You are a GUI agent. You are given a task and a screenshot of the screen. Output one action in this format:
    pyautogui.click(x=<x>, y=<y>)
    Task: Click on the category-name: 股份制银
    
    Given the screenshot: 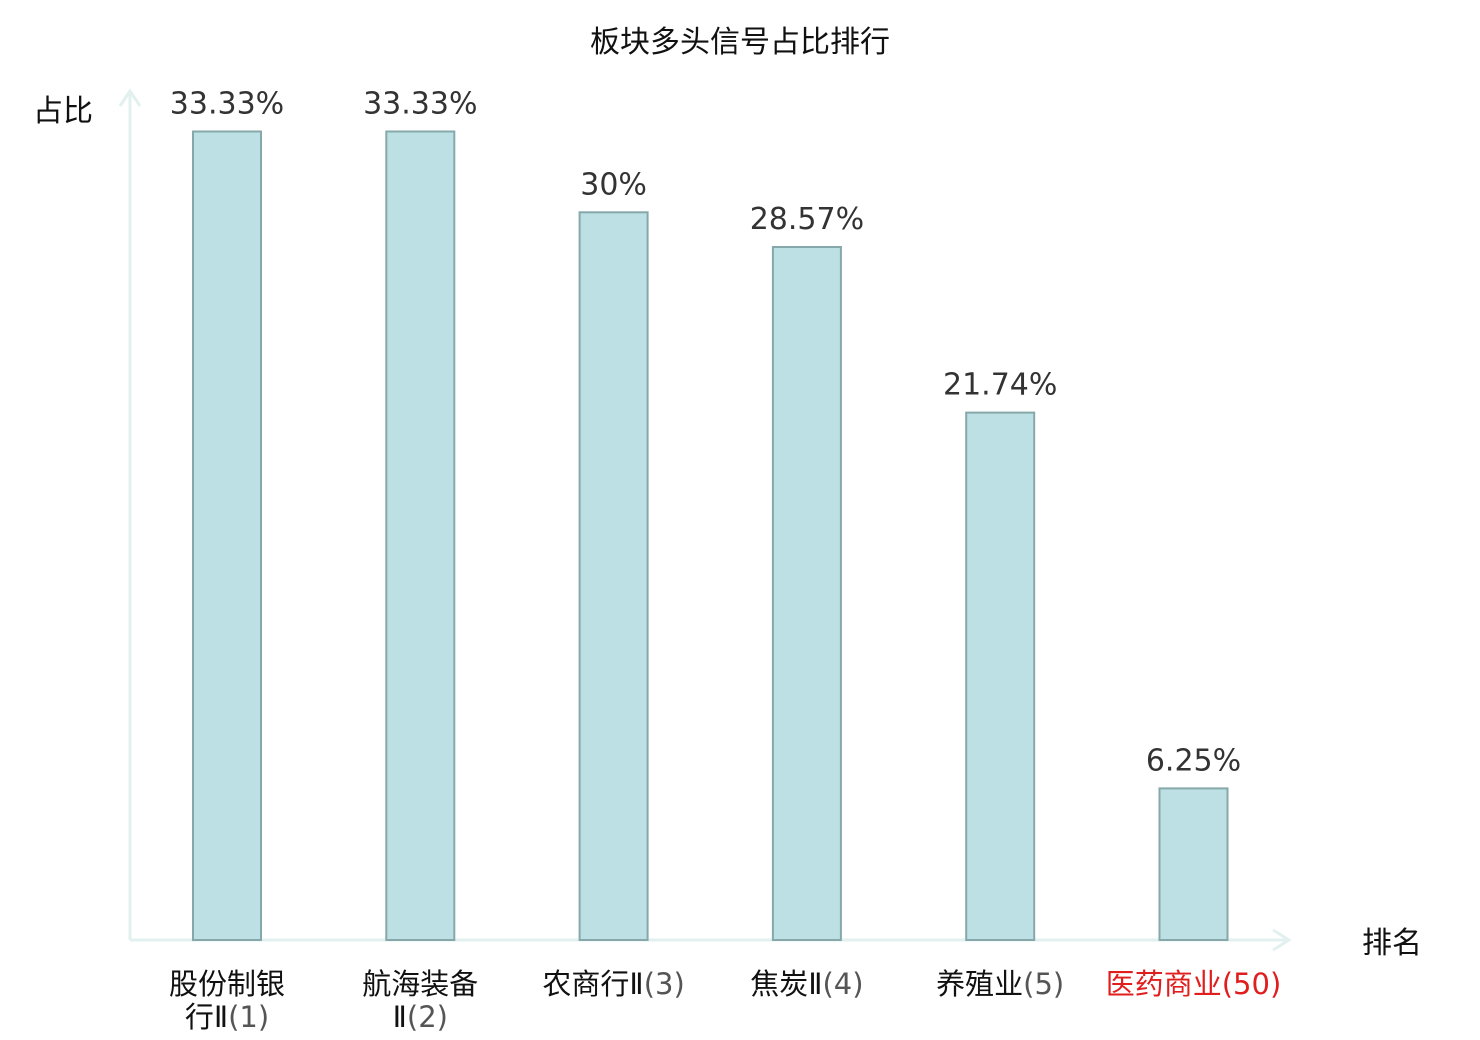 What is the action you would take?
    pyautogui.click(x=227, y=984)
    